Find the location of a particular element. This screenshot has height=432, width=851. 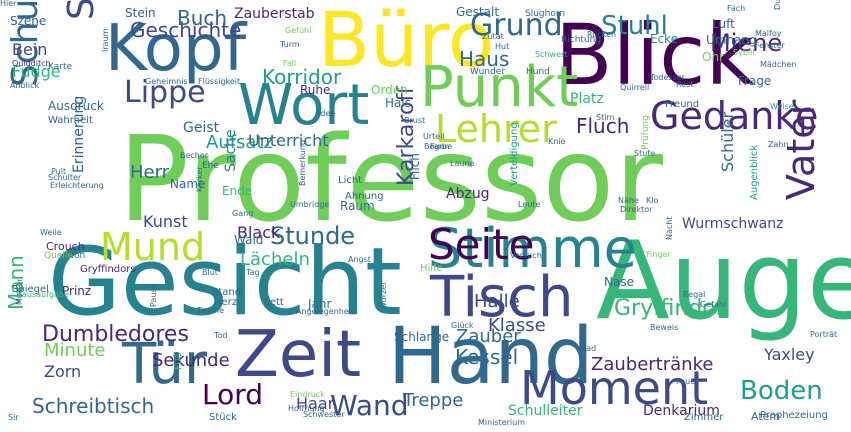

word: Boden is located at coordinates (781, 391).